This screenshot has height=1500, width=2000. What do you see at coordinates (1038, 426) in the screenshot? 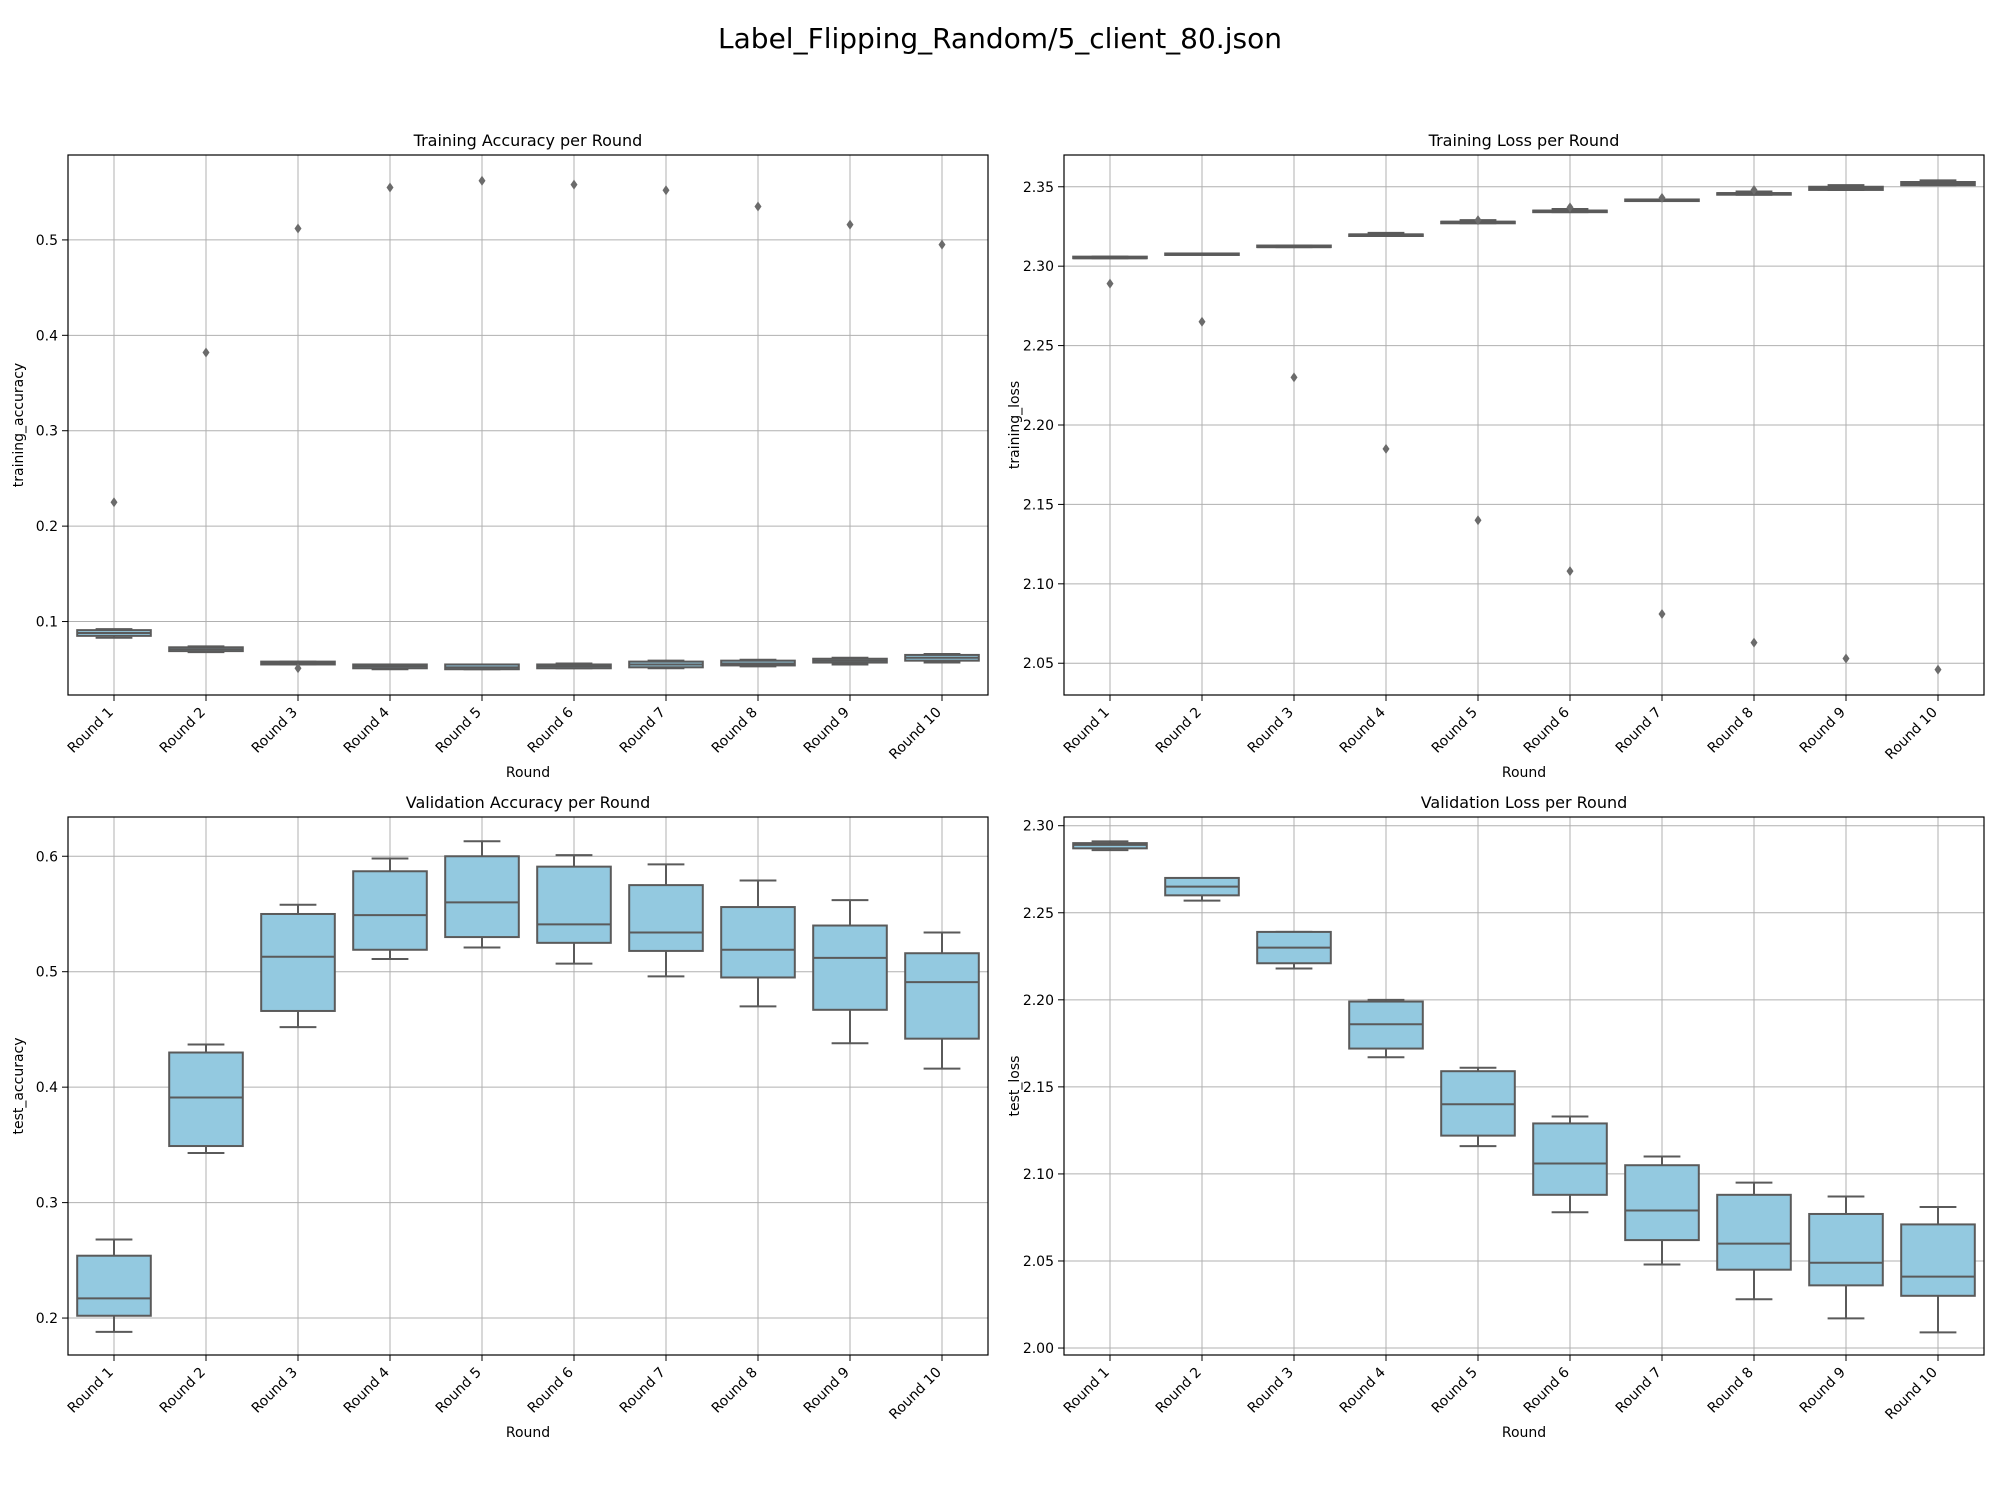
I see `y-tick-label: 2.20` at bounding box center [1038, 426].